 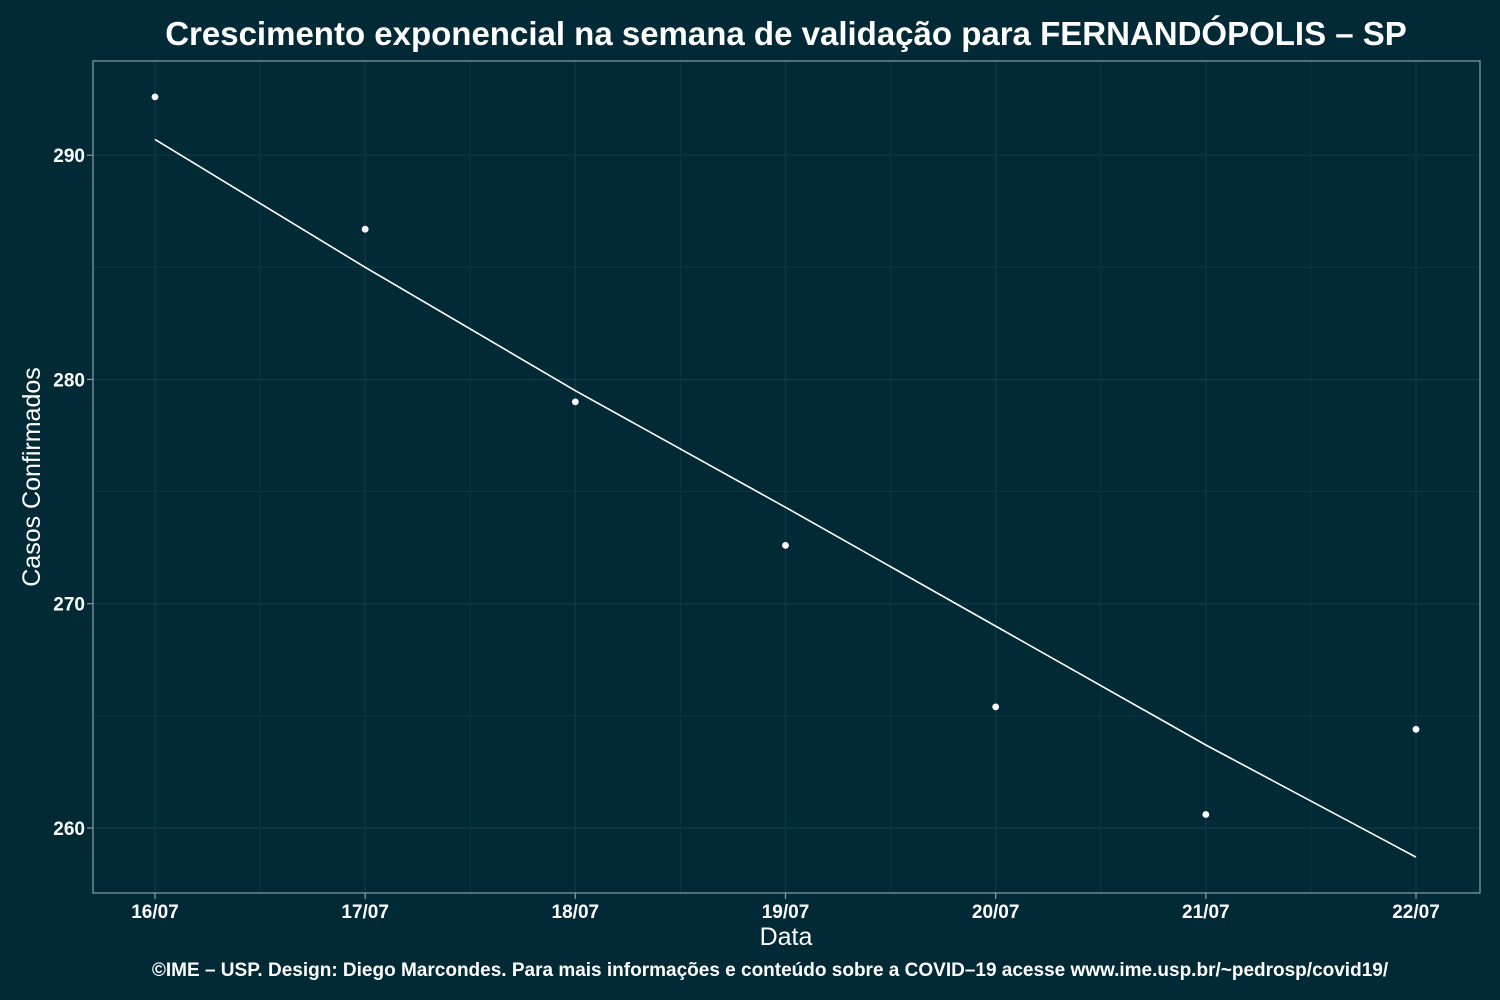 I want to click on y-axis-title: Casos Confirmados, so click(x=32, y=477).